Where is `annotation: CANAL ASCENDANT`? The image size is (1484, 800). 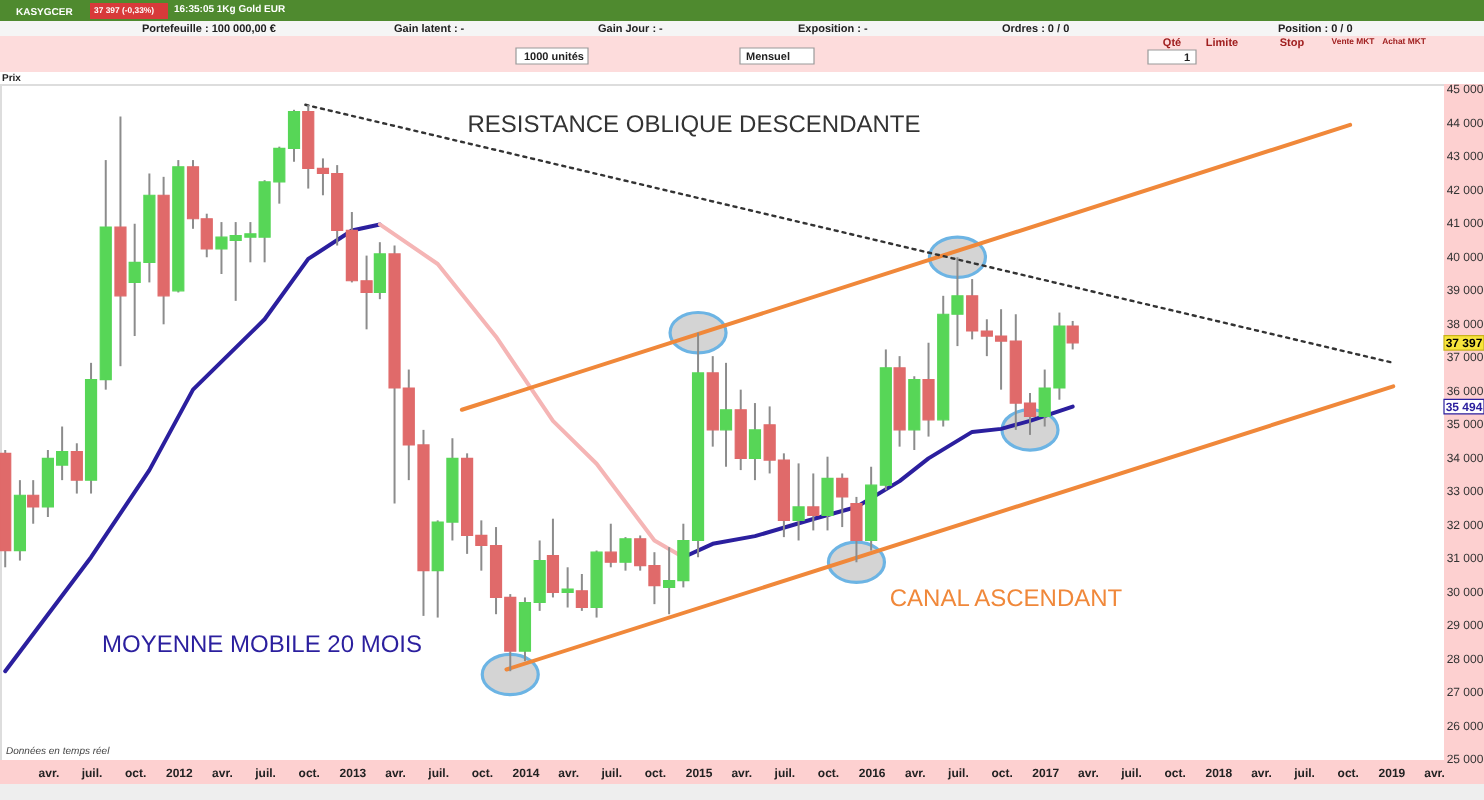
annotation: CANAL ASCENDANT is located at coordinates (1006, 598).